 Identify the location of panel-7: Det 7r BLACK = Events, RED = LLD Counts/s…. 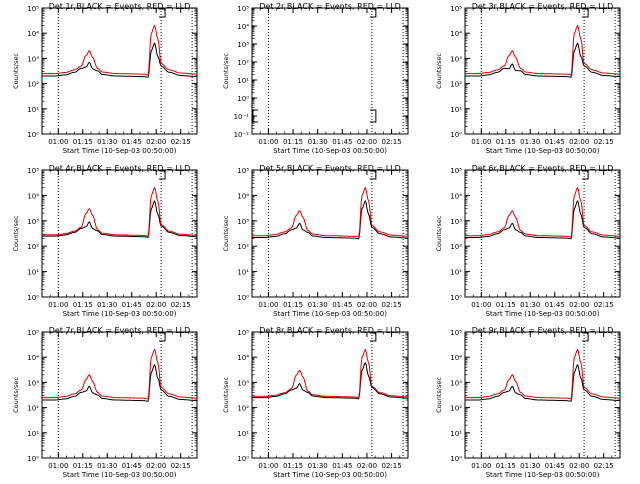
(105, 402).